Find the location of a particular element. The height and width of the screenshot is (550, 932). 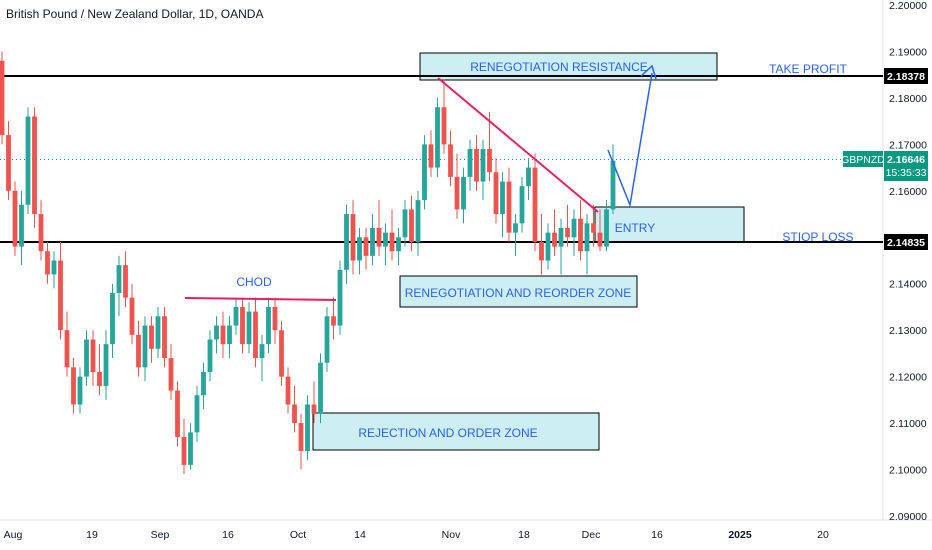

rejection-order-label: REJECTION AND ORDER ZONE is located at coordinates (447, 433).